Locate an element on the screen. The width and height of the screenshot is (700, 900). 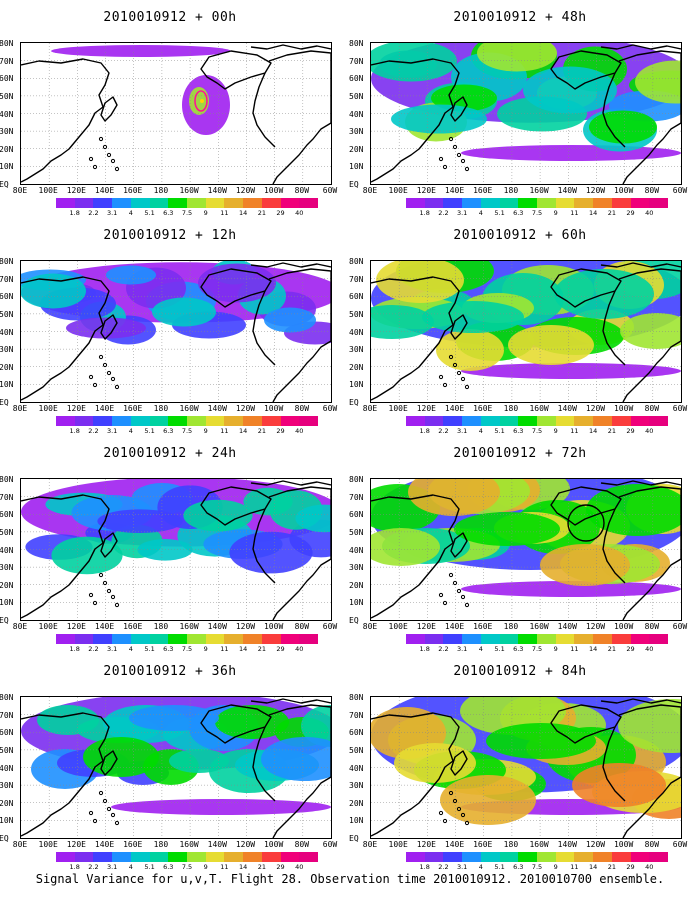
longitude-tick-label: 140E is located at coordinates (454, 626).